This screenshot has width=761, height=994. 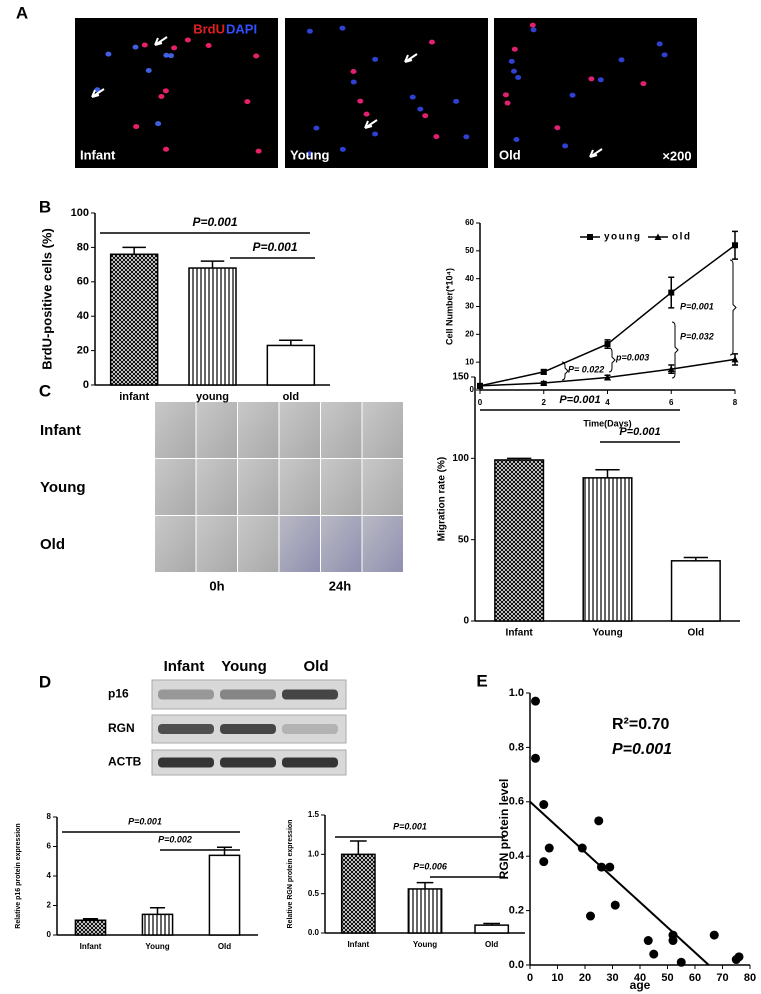 I want to click on y-tick-label: 0.8, so click(x=516, y=747).